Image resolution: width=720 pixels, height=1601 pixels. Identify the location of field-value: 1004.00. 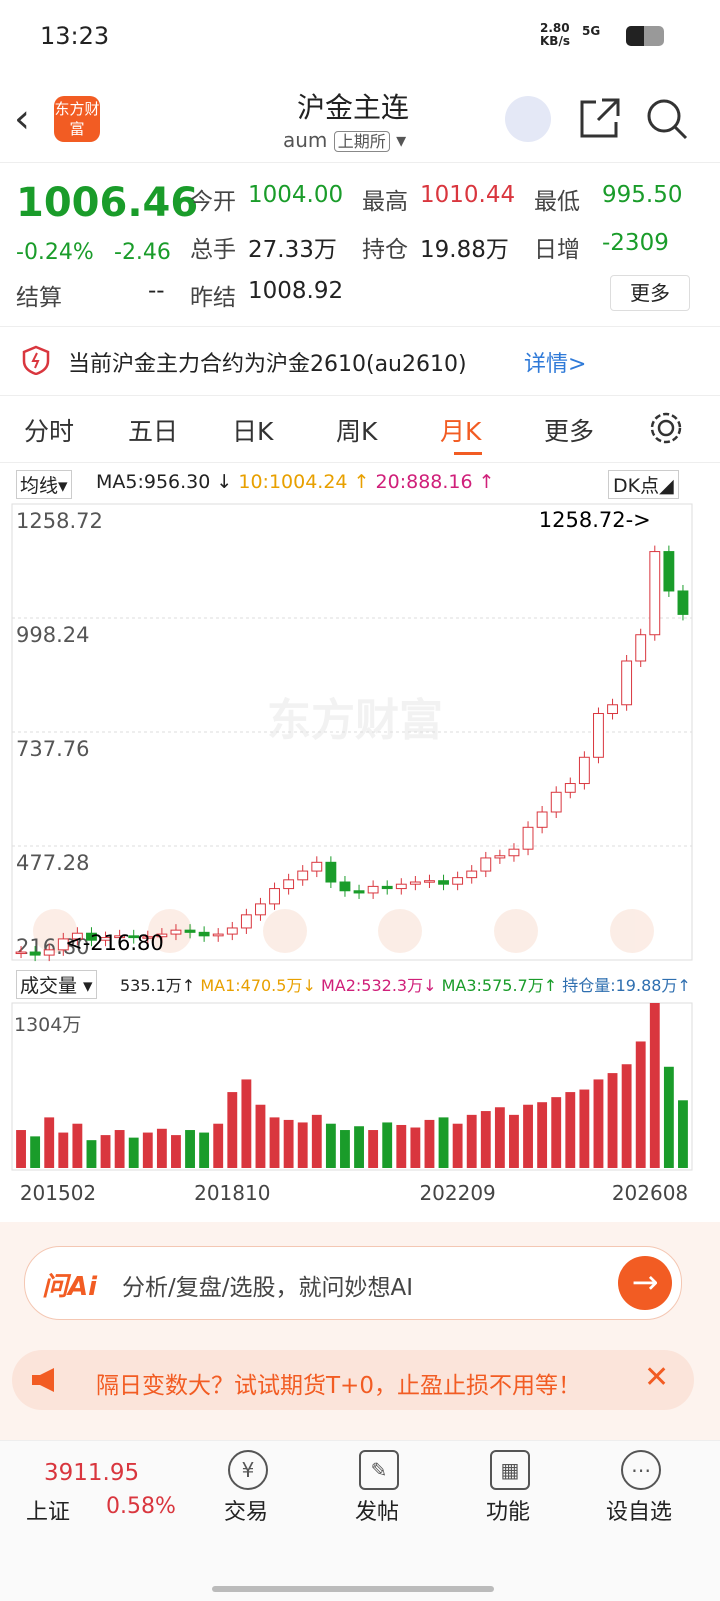
(296, 195).